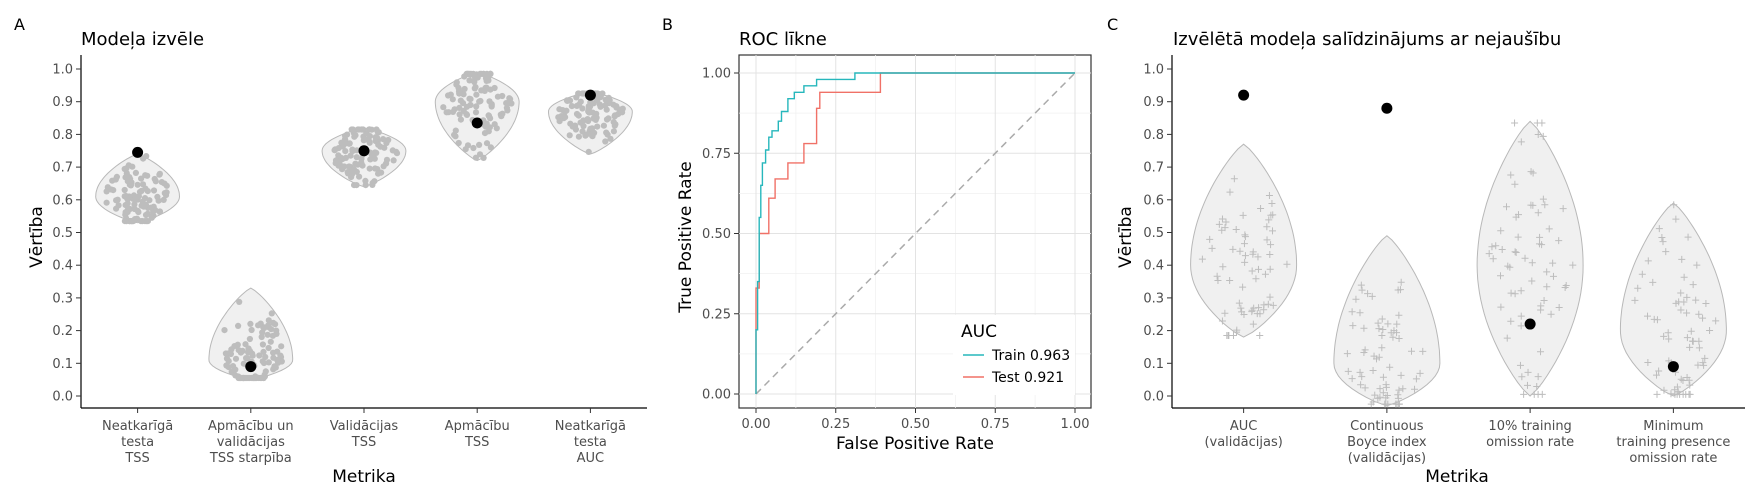 This screenshot has width=1750, height=504. Describe the element at coordinates (1387, 321) in the screenshot. I see `panel-c-violin` at that location.